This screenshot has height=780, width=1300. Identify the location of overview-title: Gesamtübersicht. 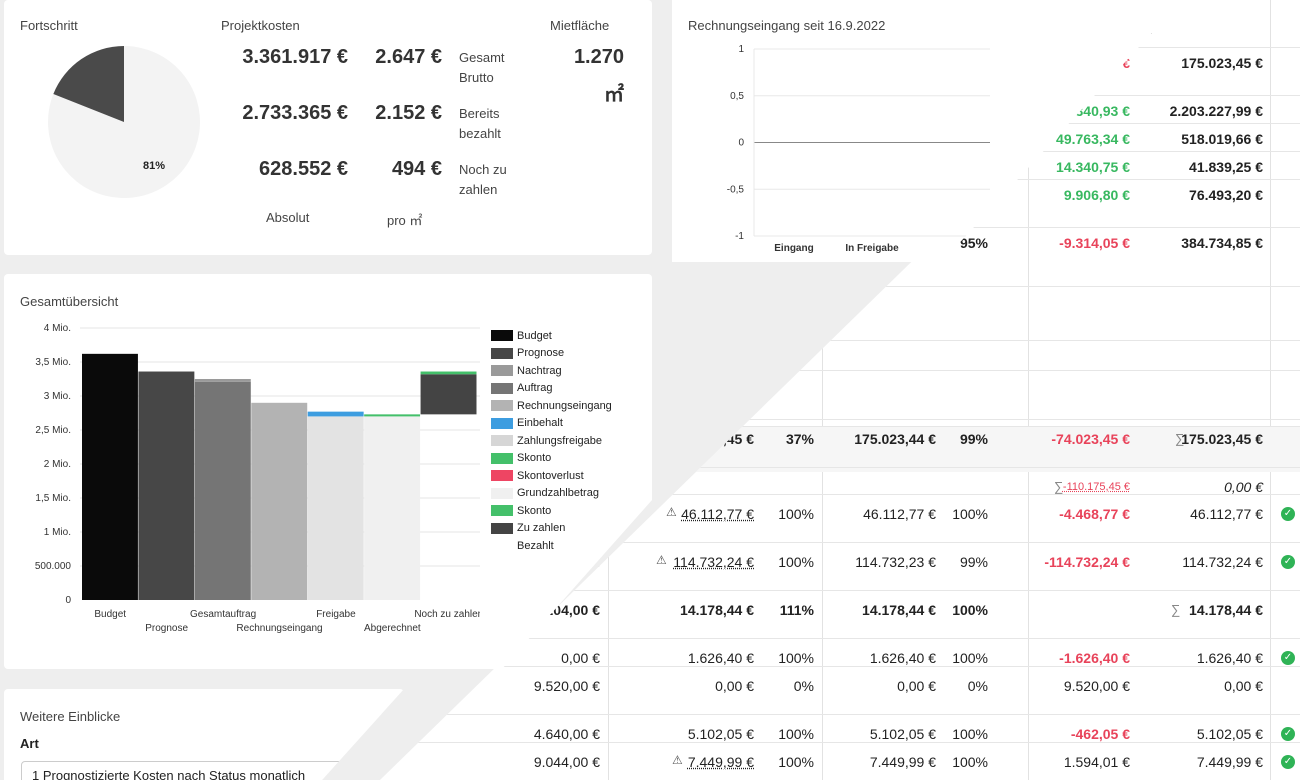
(69, 301).